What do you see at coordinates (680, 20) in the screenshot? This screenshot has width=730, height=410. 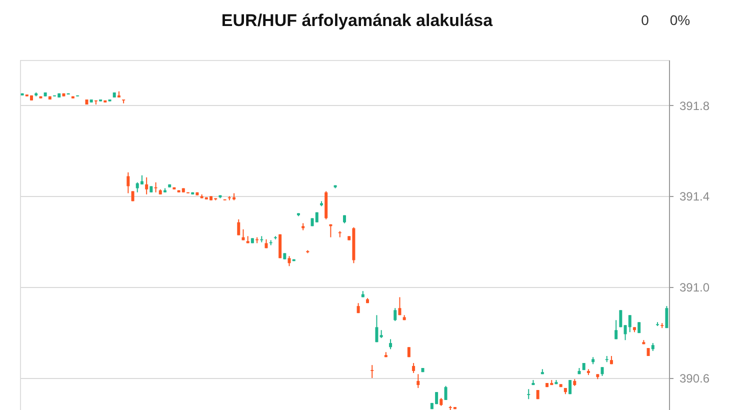 I see `text: 0%` at bounding box center [680, 20].